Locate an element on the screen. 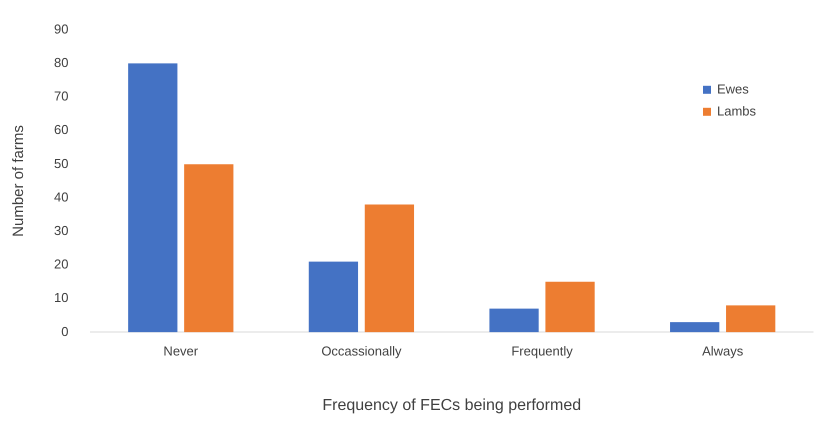  y-tick-label: 20 is located at coordinates (61, 264).